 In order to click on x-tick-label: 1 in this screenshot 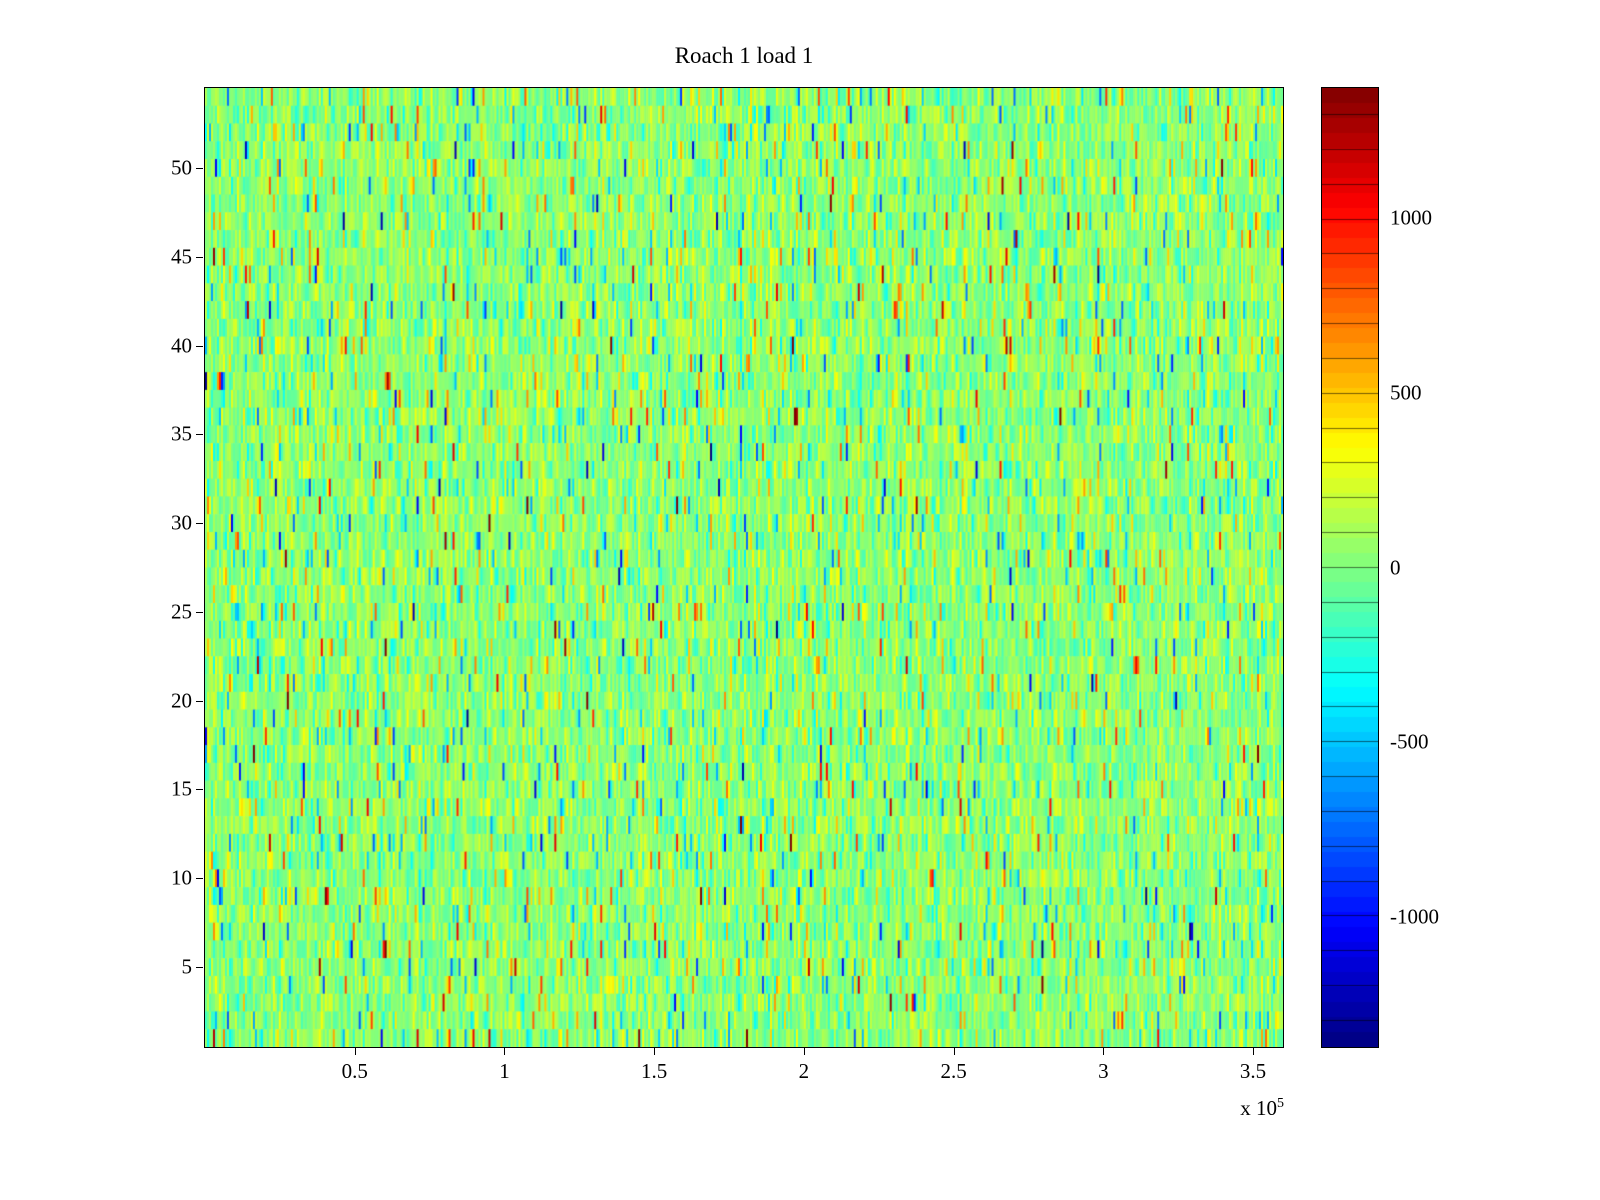, I will do `click(504, 1071)`.